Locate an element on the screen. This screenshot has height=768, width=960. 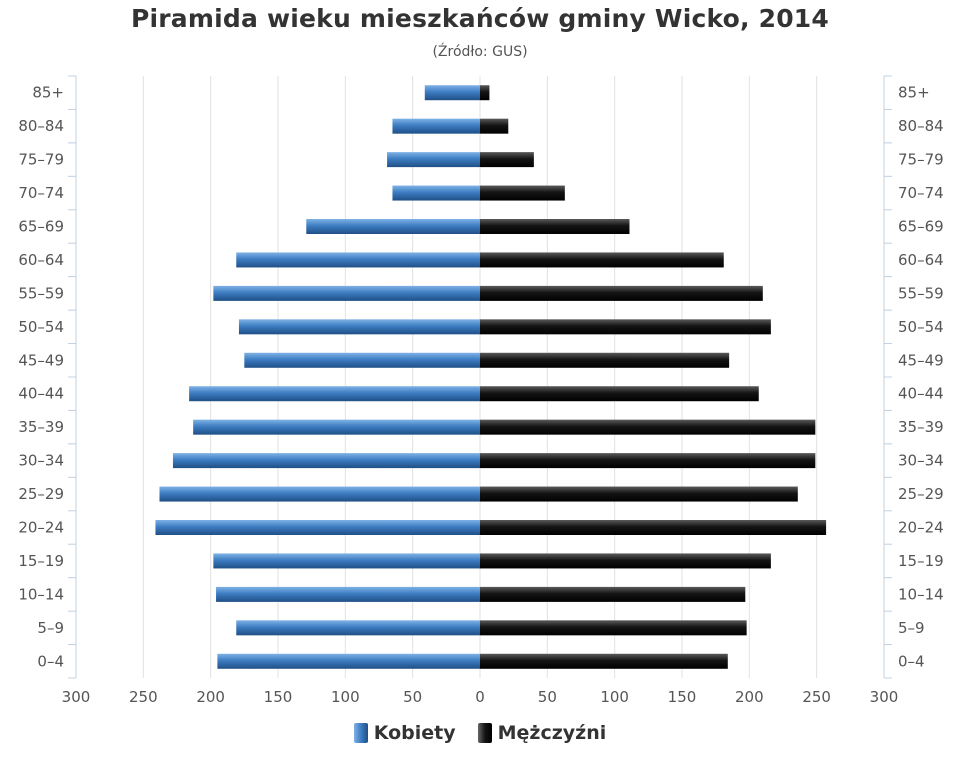
category-label-right-14: 15–19 is located at coordinates (921, 561).